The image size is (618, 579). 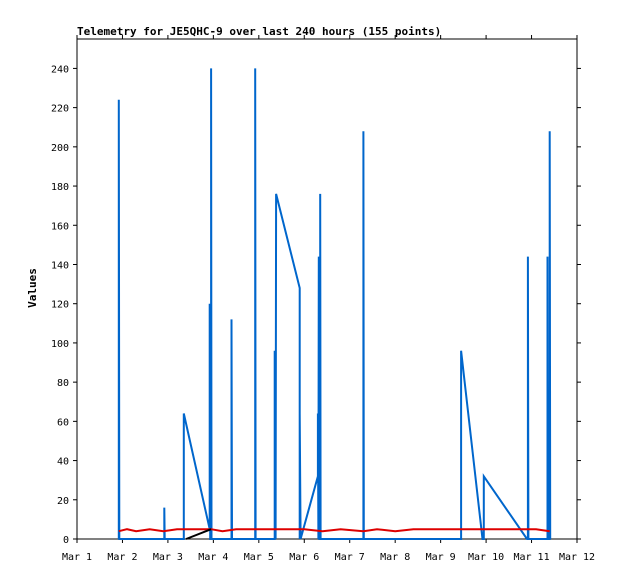 I want to click on y-tick-label: 0, so click(x=66, y=540).